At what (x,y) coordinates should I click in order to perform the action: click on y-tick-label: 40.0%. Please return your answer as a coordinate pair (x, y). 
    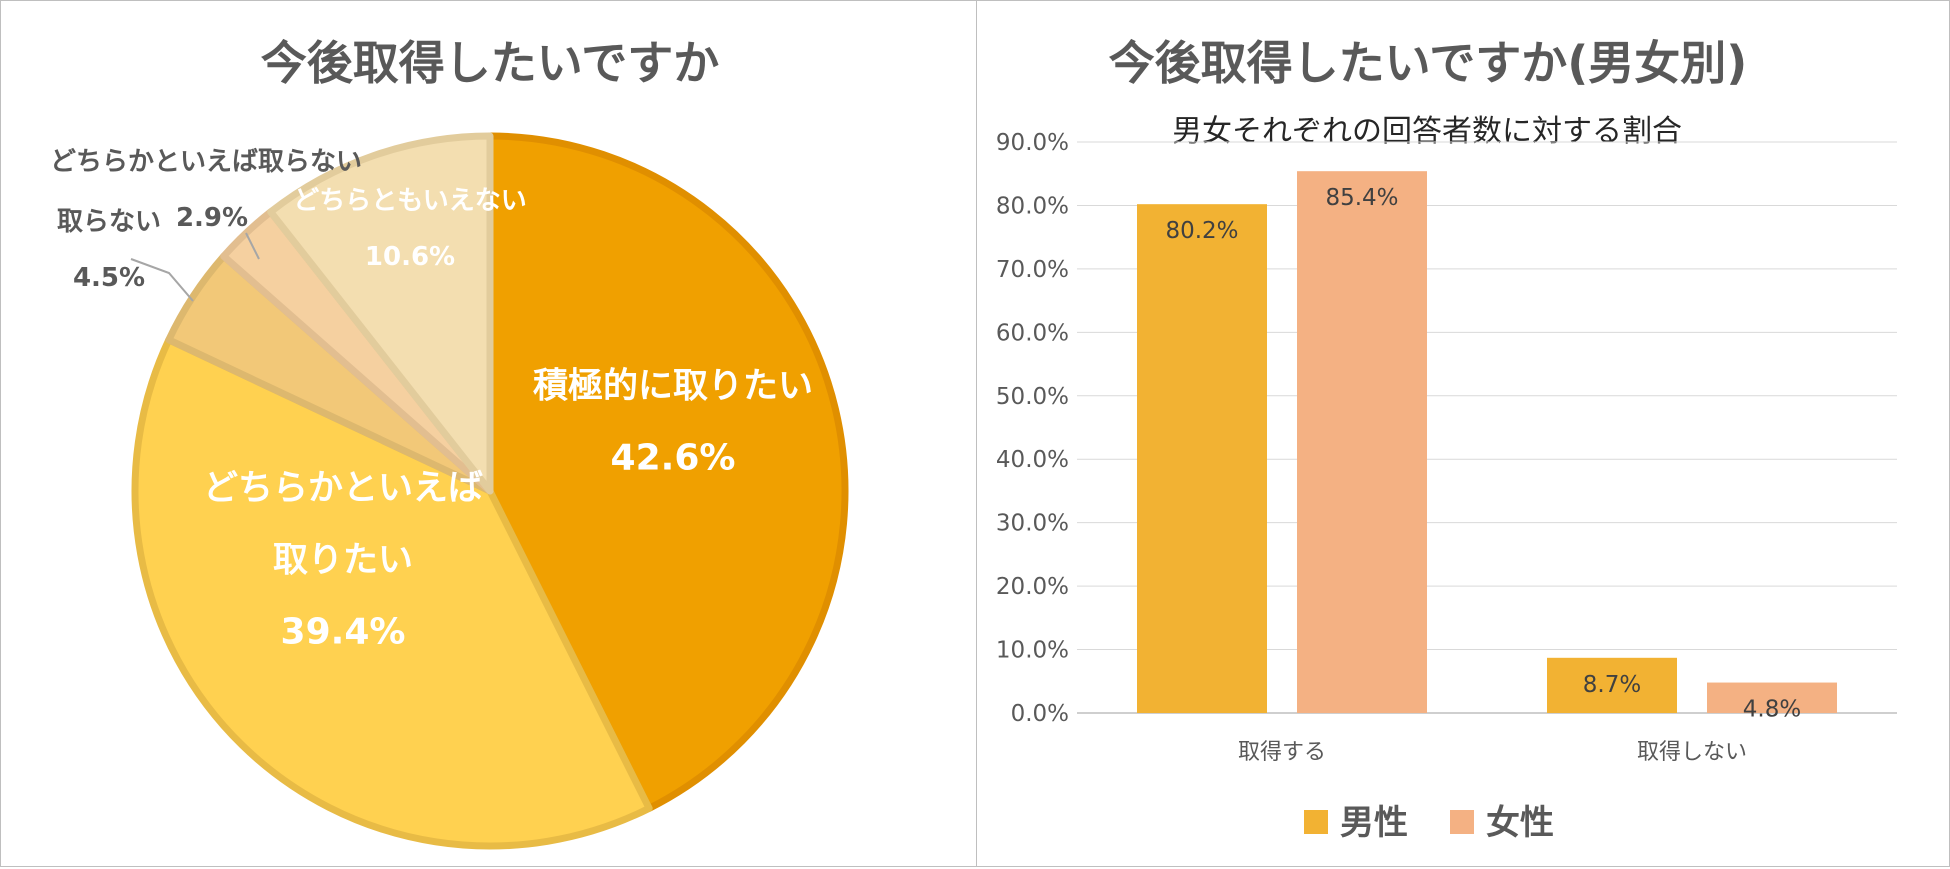
    Looking at the image, I should click on (1032, 460).